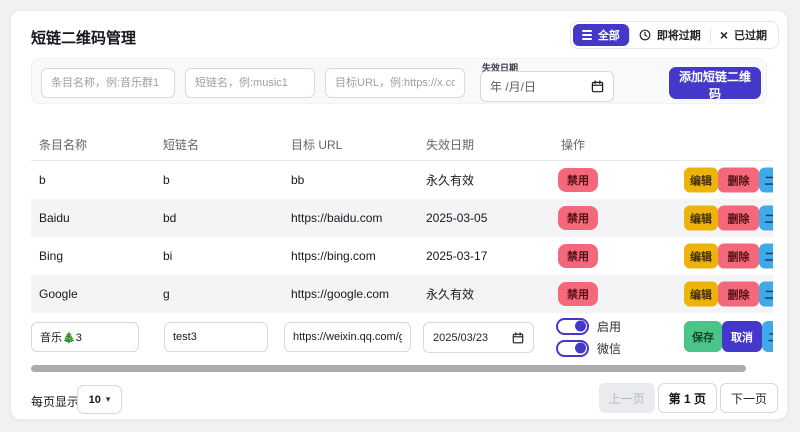 This screenshot has height=432, width=800. Describe the element at coordinates (58, 294) in the screenshot. I see `entry-name: Google` at that location.